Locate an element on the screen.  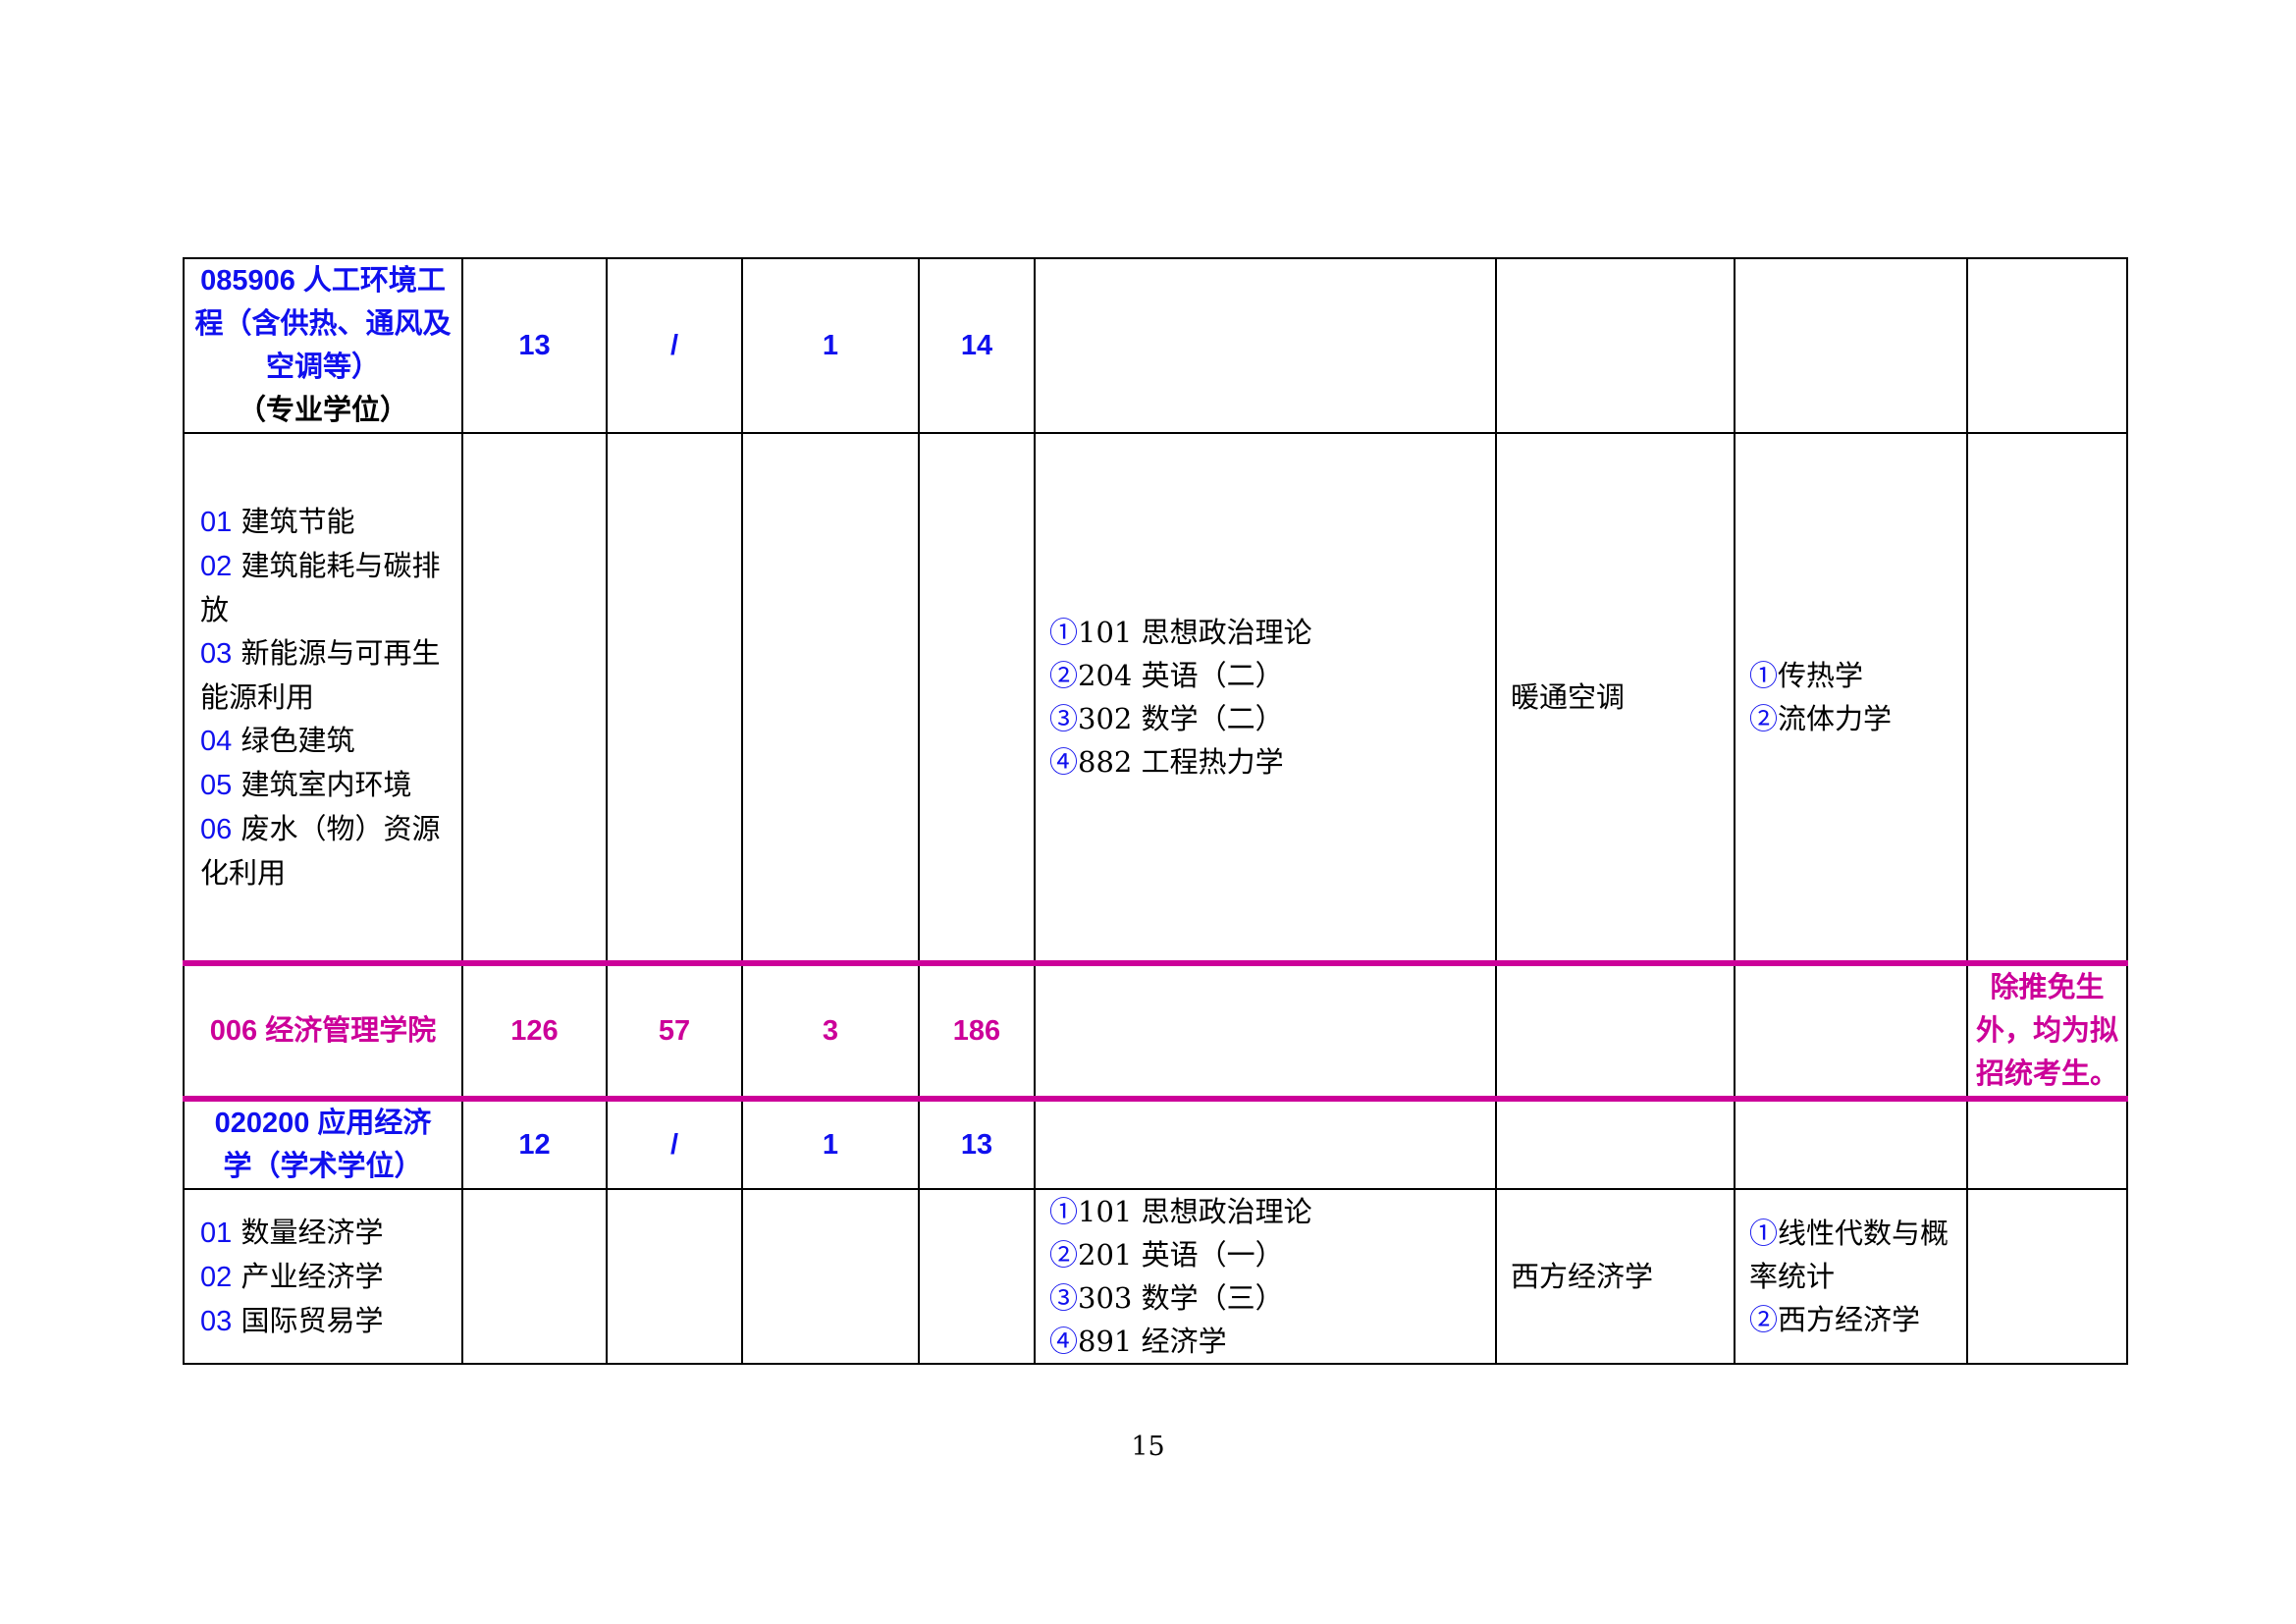
direction-name: 国际贸易学 is located at coordinates (312, 1320).